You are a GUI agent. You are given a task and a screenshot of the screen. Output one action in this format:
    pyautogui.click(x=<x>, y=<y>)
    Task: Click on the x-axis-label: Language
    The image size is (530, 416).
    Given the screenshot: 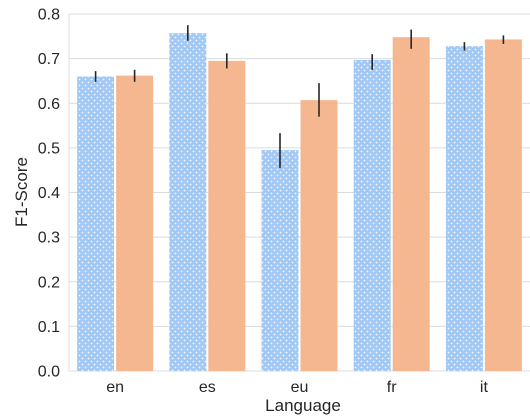 What is the action you would take?
    pyautogui.click(x=303, y=405)
    